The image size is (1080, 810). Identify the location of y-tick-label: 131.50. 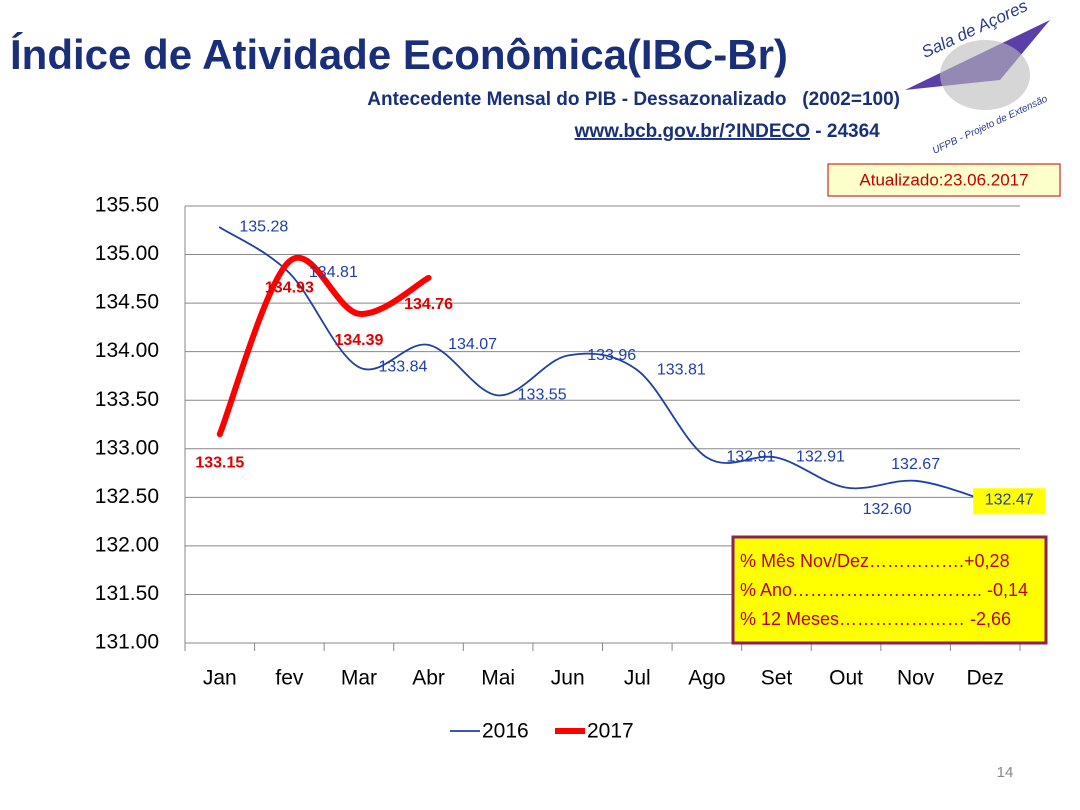
(127, 593).